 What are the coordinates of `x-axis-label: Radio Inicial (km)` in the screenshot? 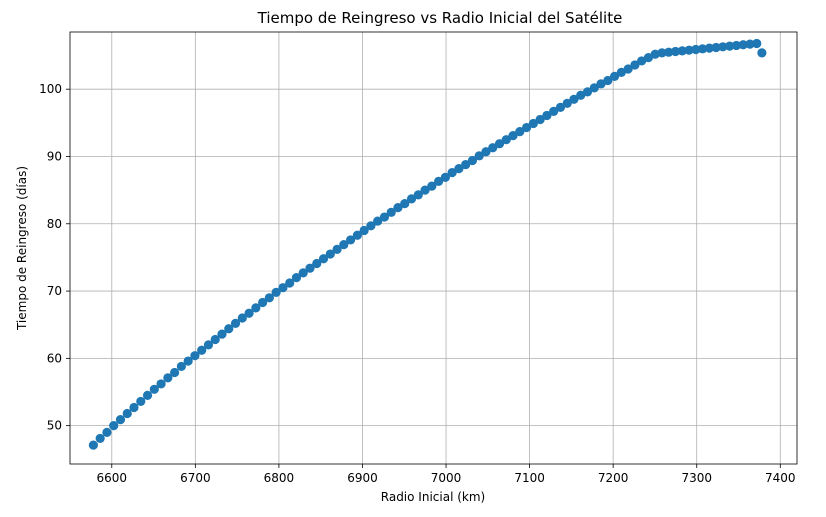 It's located at (433, 497).